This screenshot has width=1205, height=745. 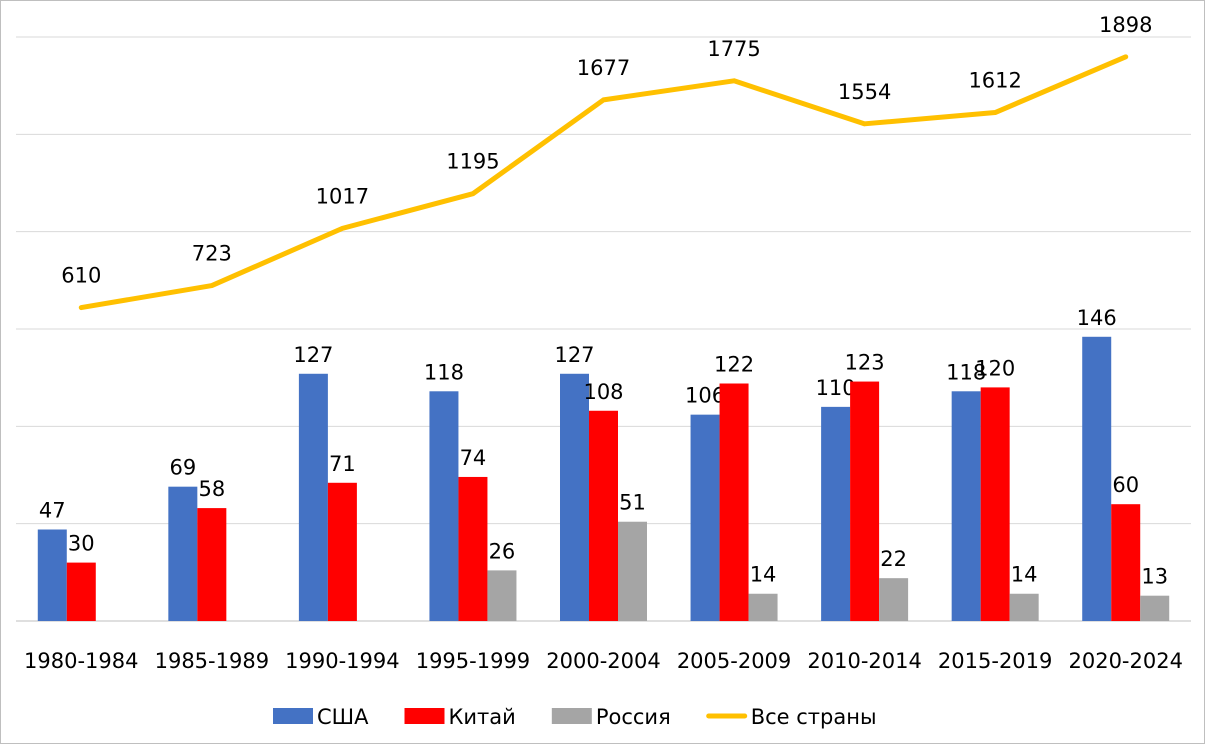 What do you see at coordinates (994, 81) in the screenshot?
I see `line-data-label: 1612` at bounding box center [994, 81].